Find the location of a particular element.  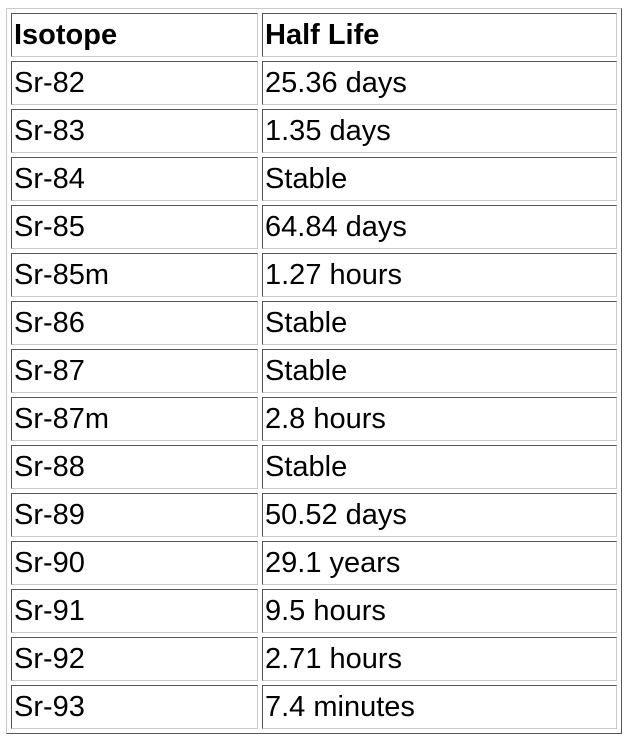

isotope-cell: Sr-83 is located at coordinates (134, 131).